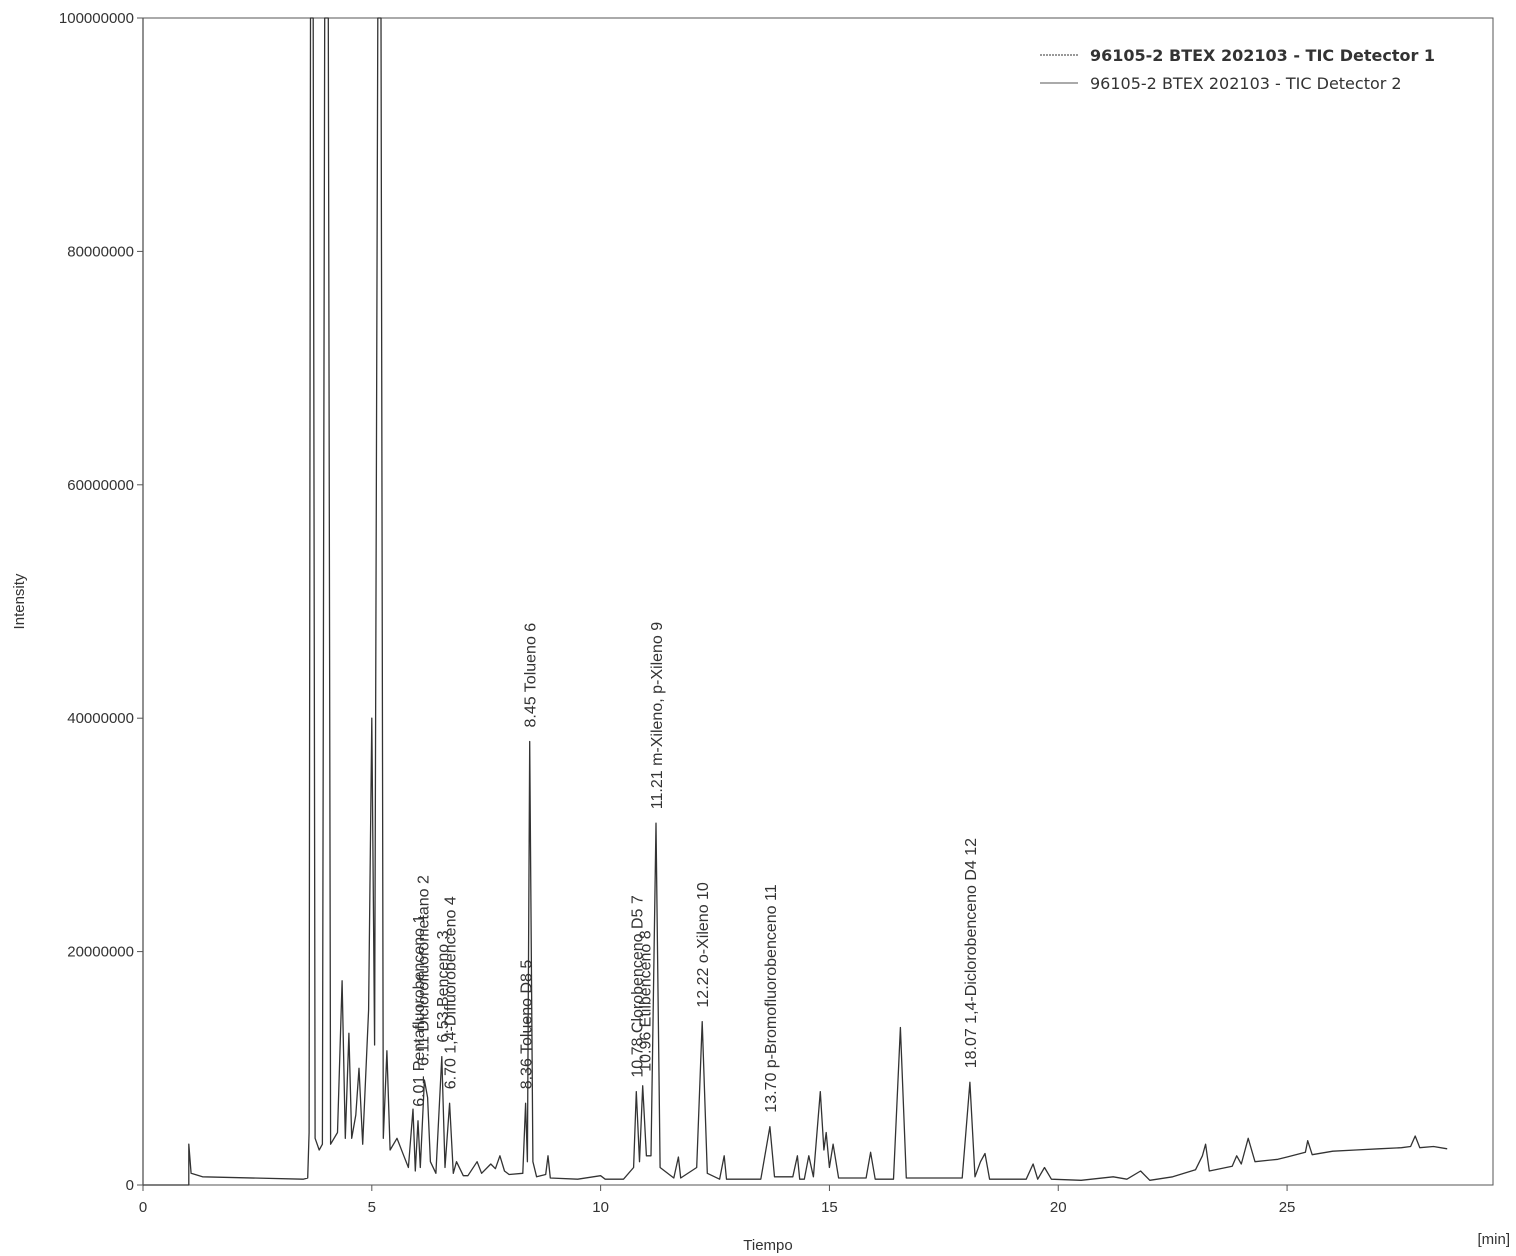  Describe the element at coordinates (1287, 1207) in the screenshot. I see `x-tick-label: 25` at that location.